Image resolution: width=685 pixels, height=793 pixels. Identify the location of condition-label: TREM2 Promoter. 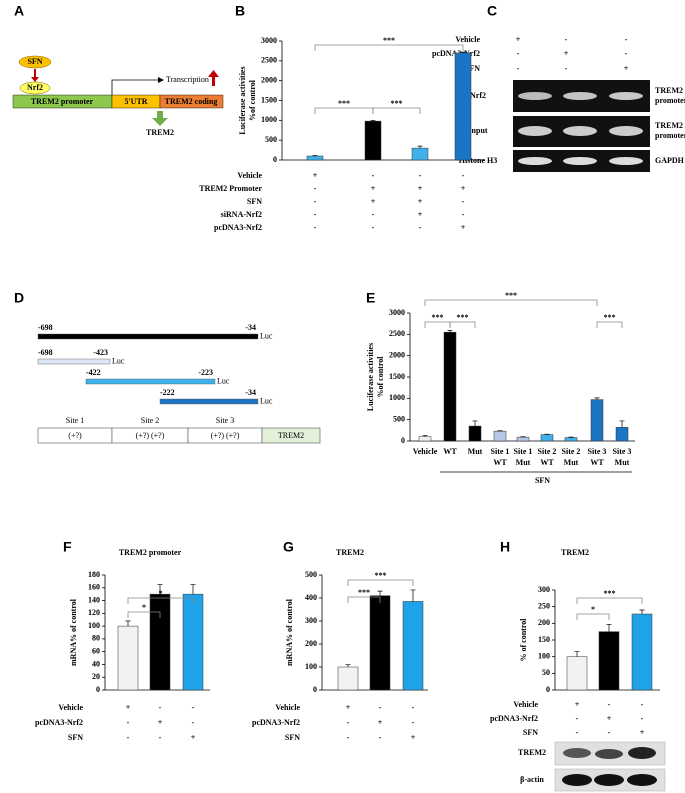
(230, 188).